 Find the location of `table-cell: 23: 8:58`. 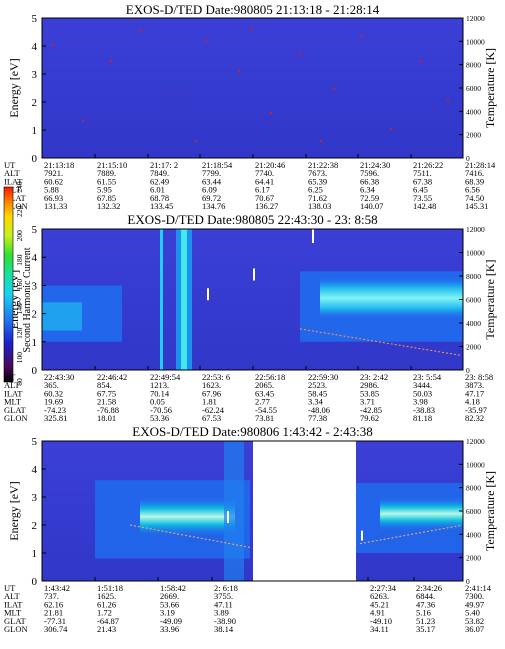

table-cell: 23: 8:58 is located at coordinates (479, 377).